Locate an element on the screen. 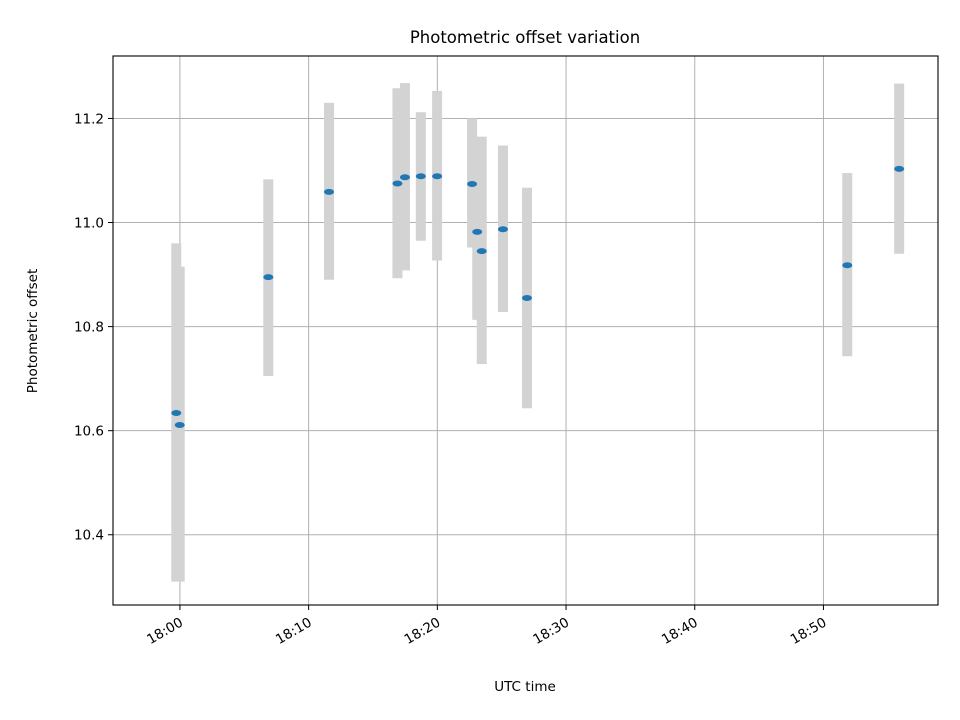  x-tick-label: 18:50 is located at coordinates (809, 631).